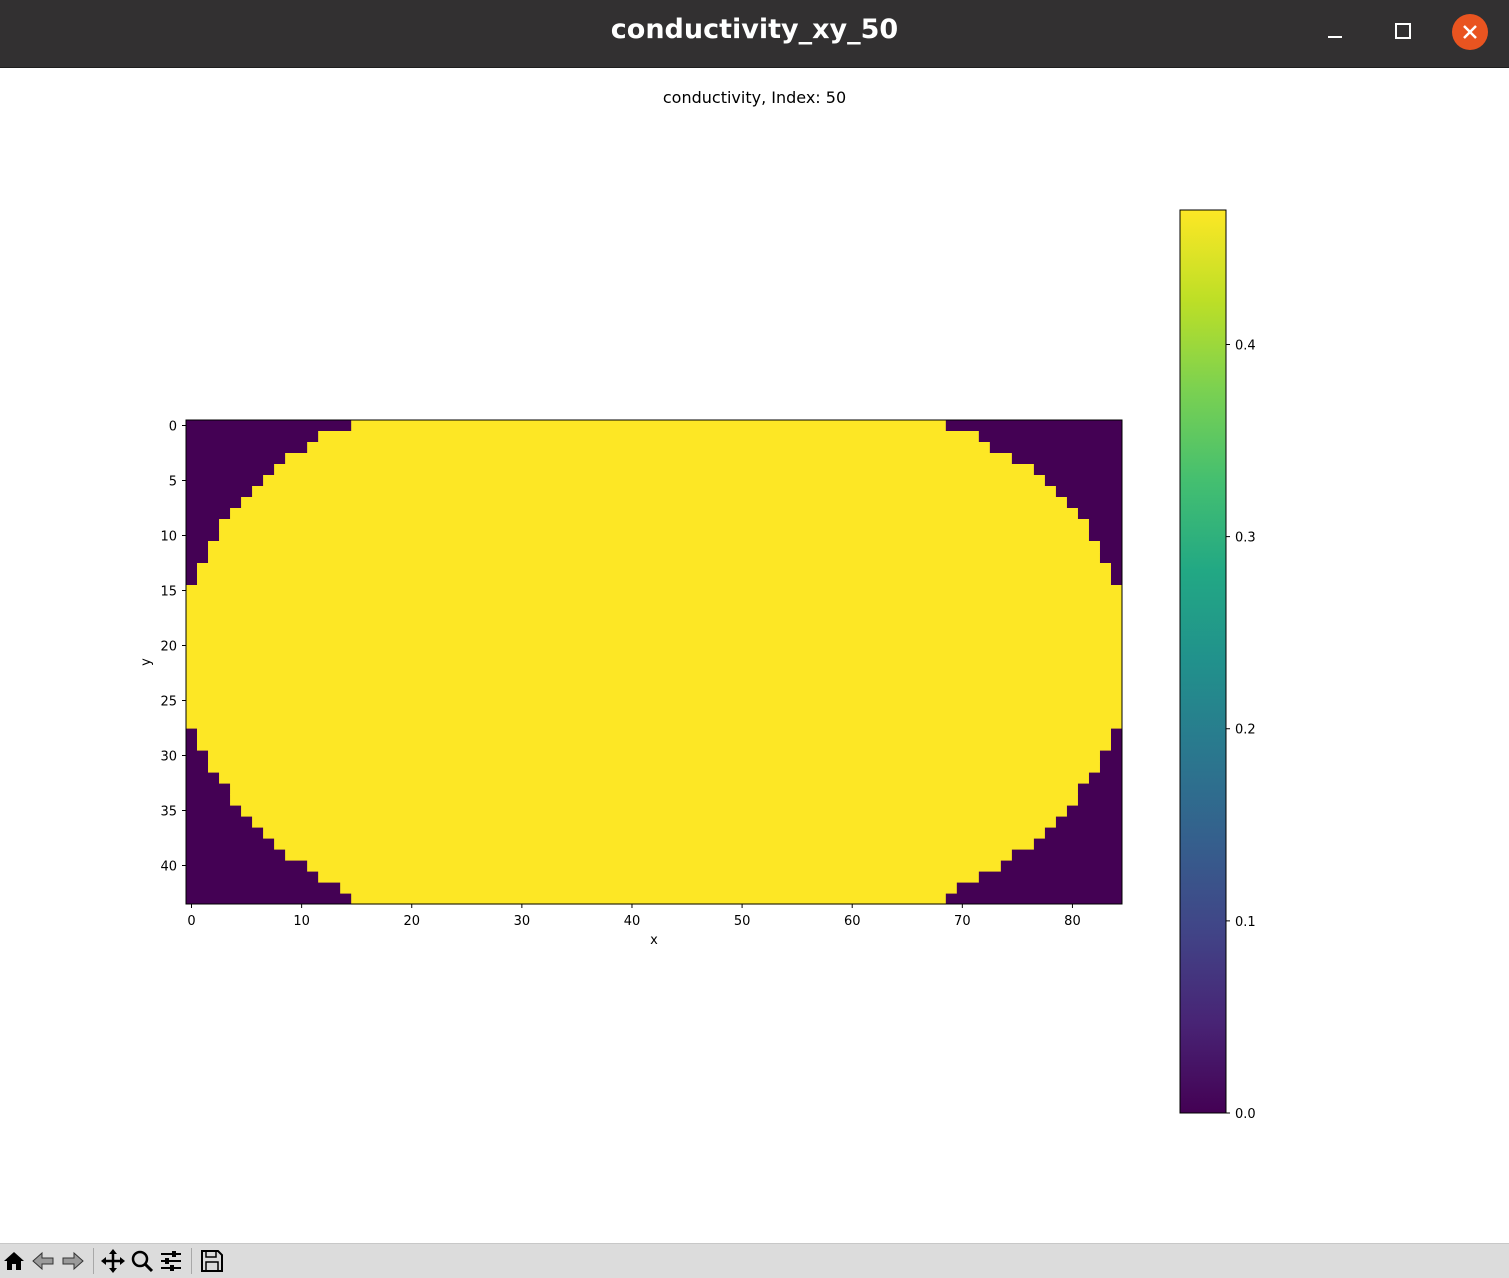 The image size is (1509, 1278). I want to click on colorbar-tick-label: 0.2, so click(1245, 730).